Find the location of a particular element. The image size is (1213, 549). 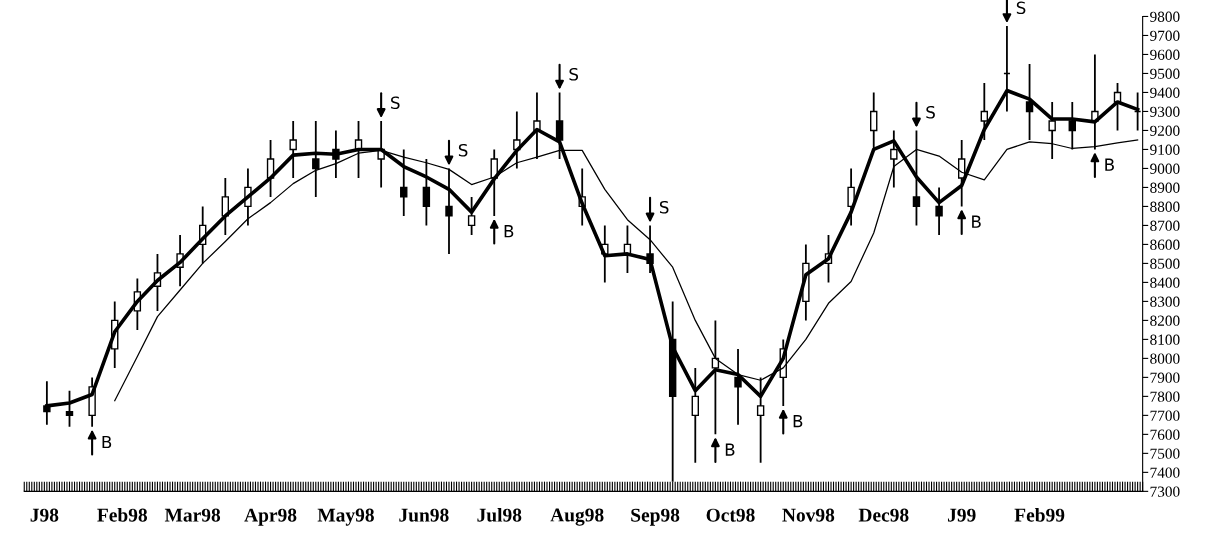

x-tick-label: Nov98 is located at coordinates (808, 515).